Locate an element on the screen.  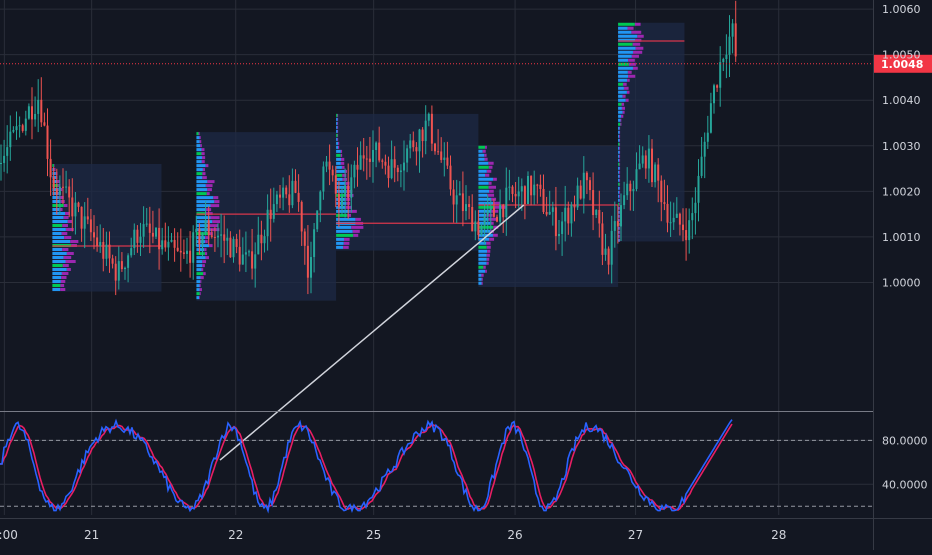
price-tick-label-5: 1.0010 is located at coordinates (901, 237).